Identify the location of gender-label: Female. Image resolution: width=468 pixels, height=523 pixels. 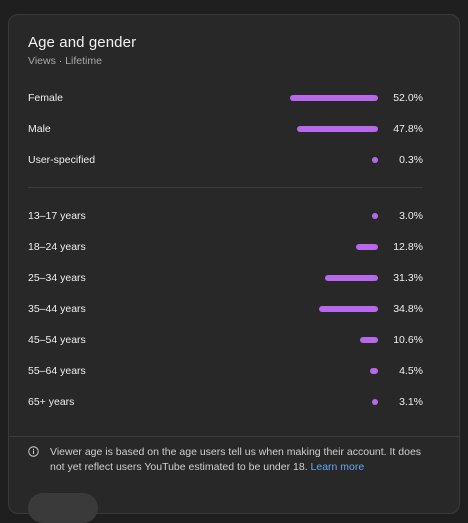
(46, 98).